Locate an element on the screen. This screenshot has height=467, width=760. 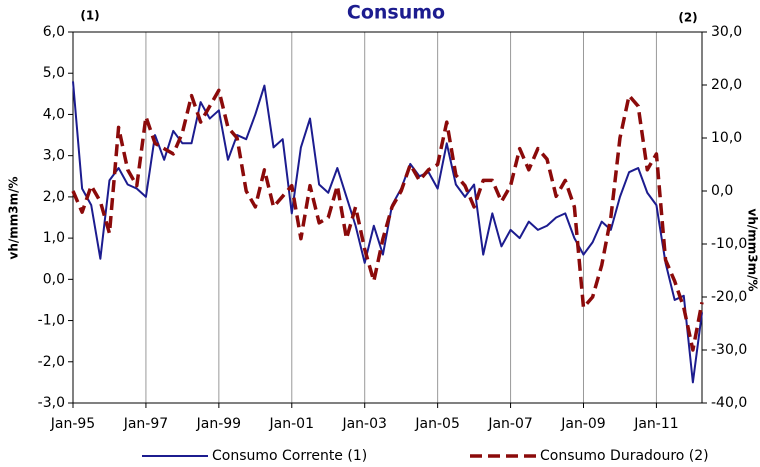
y2-tick-label: 10,0 is located at coordinates (726, 138).